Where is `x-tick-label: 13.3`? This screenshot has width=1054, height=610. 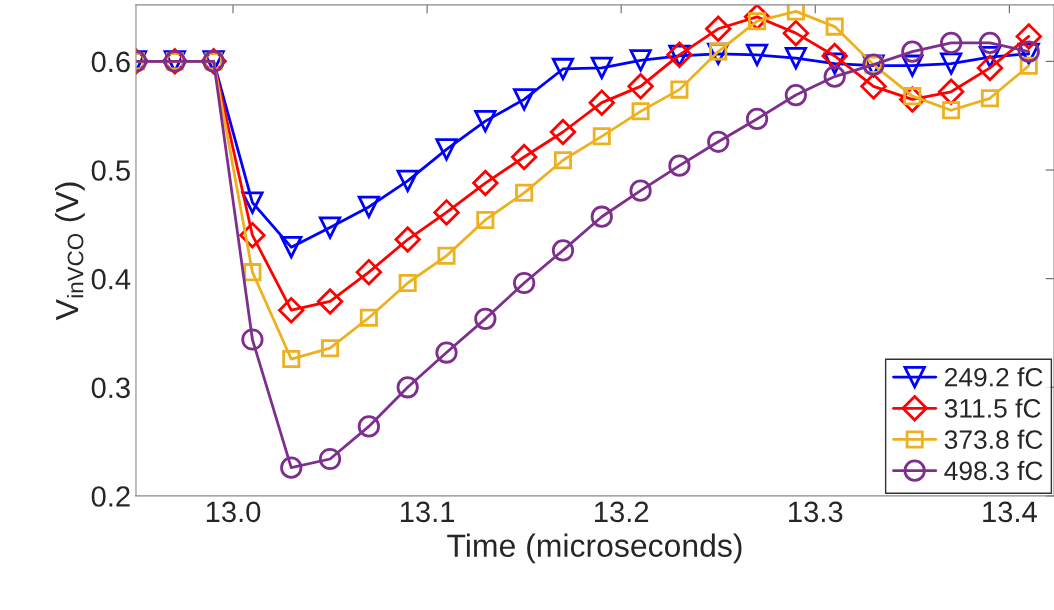 x-tick-label: 13.3 is located at coordinates (816, 512).